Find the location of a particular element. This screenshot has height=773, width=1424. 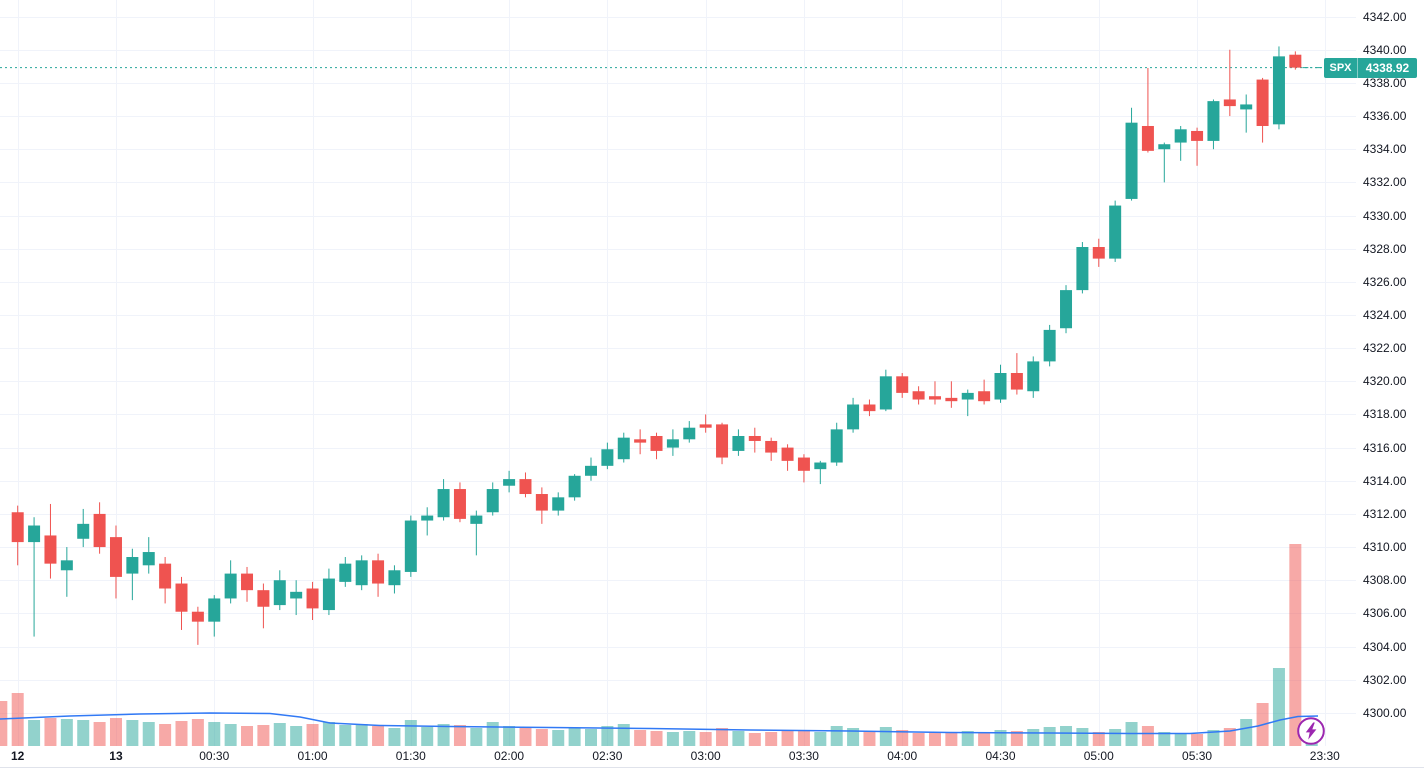

price-tick-label: 4318.00 is located at coordinates (1385, 414).